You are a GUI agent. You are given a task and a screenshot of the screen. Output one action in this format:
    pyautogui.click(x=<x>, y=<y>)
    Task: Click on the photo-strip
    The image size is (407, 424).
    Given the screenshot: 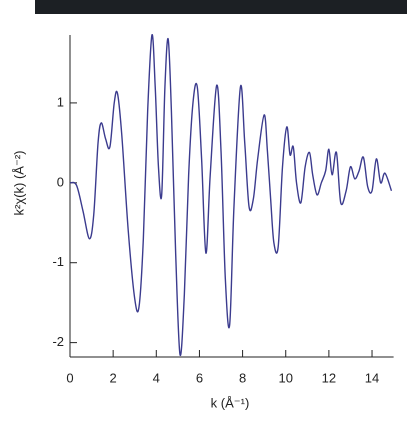 What is the action you would take?
    pyautogui.click(x=221, y=7)
    